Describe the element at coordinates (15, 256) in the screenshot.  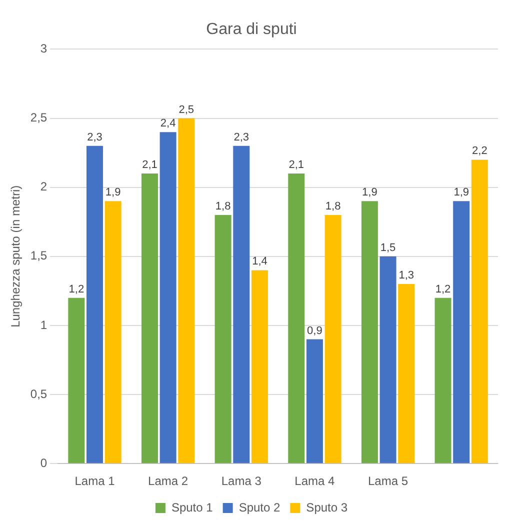
I see `y-axis-title: Lunghezza sputo (in metri)` at that location.